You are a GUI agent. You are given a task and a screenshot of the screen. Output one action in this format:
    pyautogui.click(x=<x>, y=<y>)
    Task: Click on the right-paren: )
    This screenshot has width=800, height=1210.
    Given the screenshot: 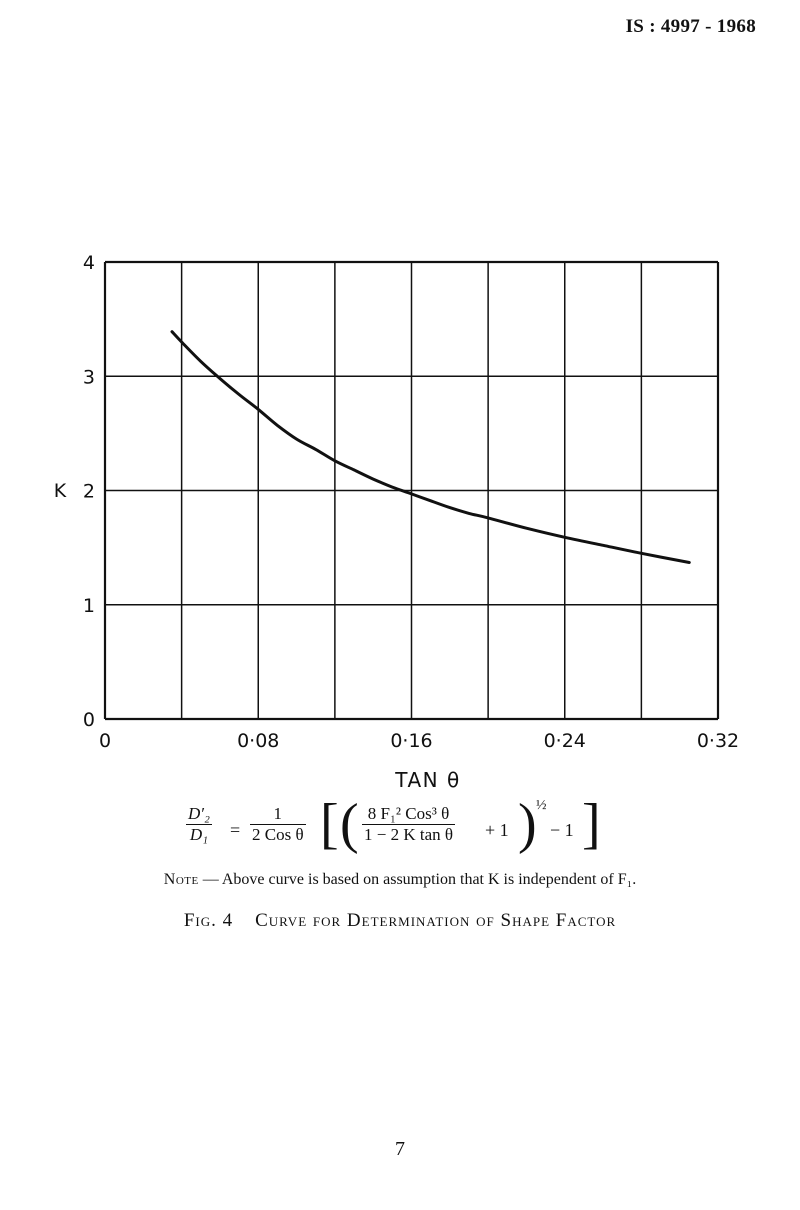 What is the action you would take?
    pyautogui.click(x=527, y=824)
    